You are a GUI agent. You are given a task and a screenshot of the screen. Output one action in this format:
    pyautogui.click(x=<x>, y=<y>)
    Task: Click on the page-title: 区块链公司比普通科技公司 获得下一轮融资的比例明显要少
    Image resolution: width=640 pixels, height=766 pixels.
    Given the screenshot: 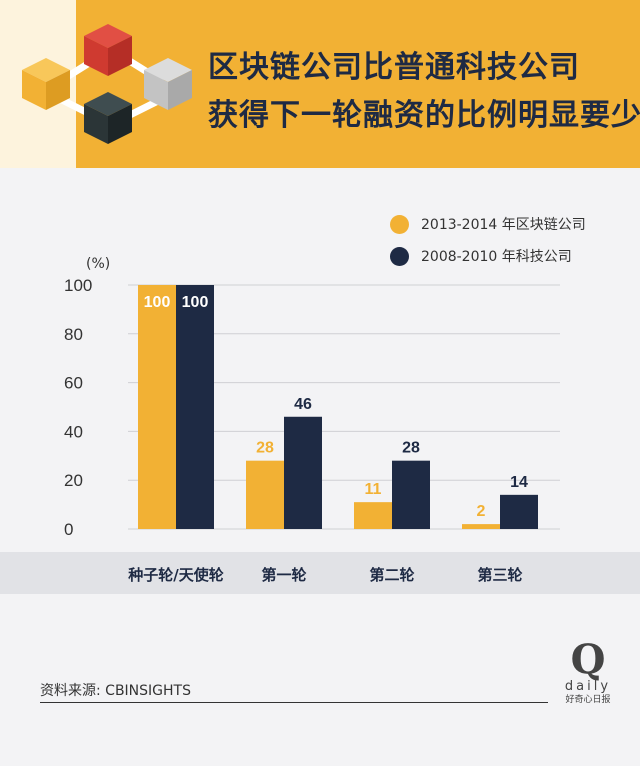 What is the action you would take?
    pyautogui.click(x=424, y=92)
    